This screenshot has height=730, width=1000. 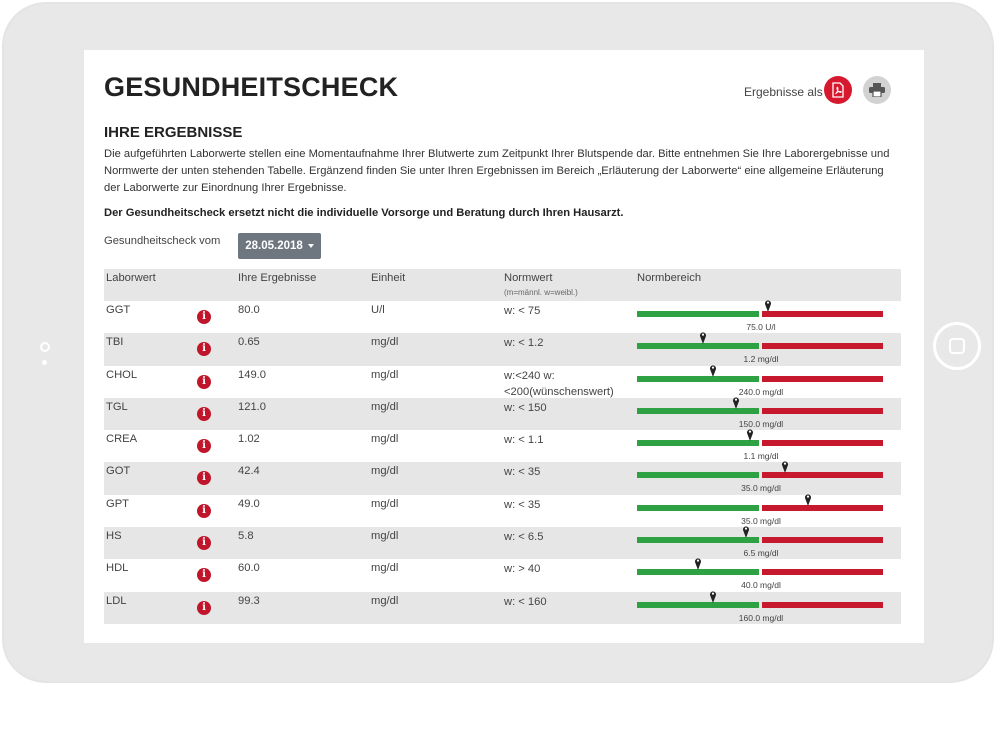 I want to click on limit-label: 6.5 mg/dl, so click(x=761, y=553).